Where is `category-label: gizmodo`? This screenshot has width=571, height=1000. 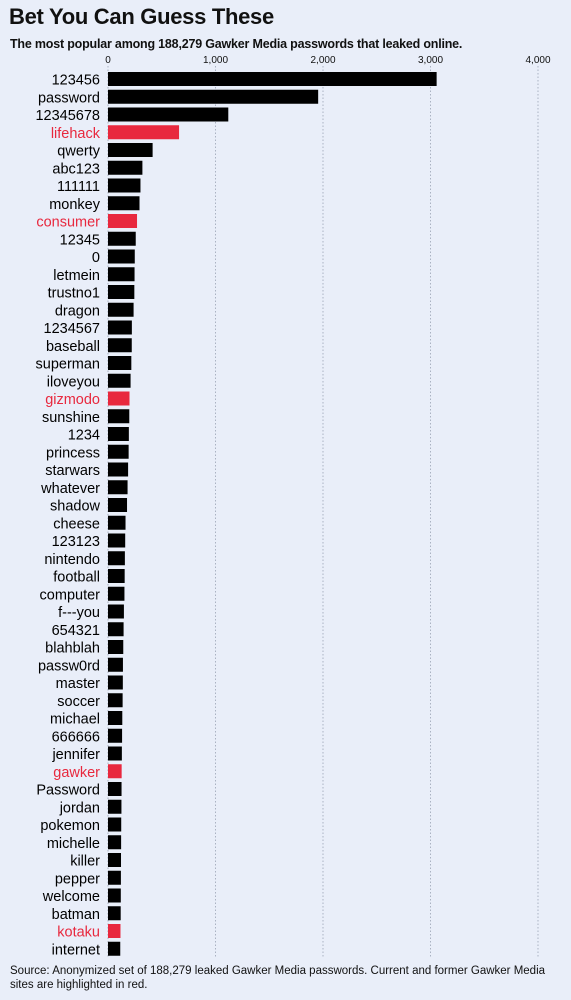
category-label: gizmodo is located at coordinates (72, 400).